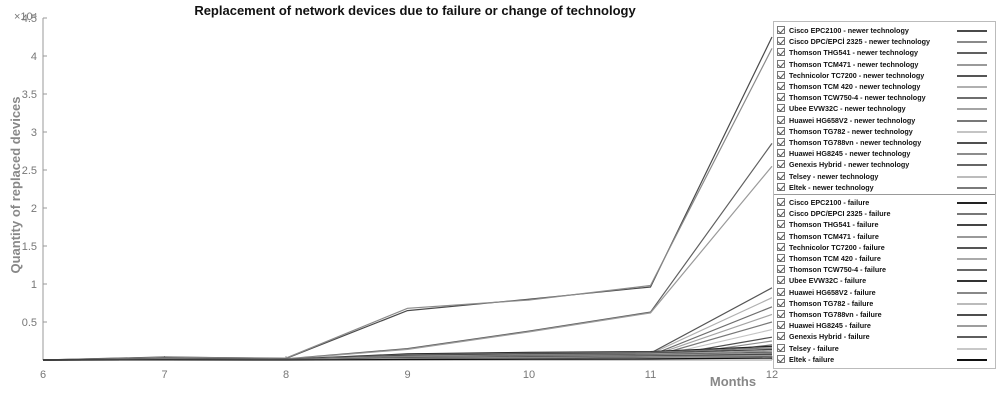 The width and height of the screenshot is (1006, 394). I want to click on legend-item: Eltek - failure, so click(884, 359).